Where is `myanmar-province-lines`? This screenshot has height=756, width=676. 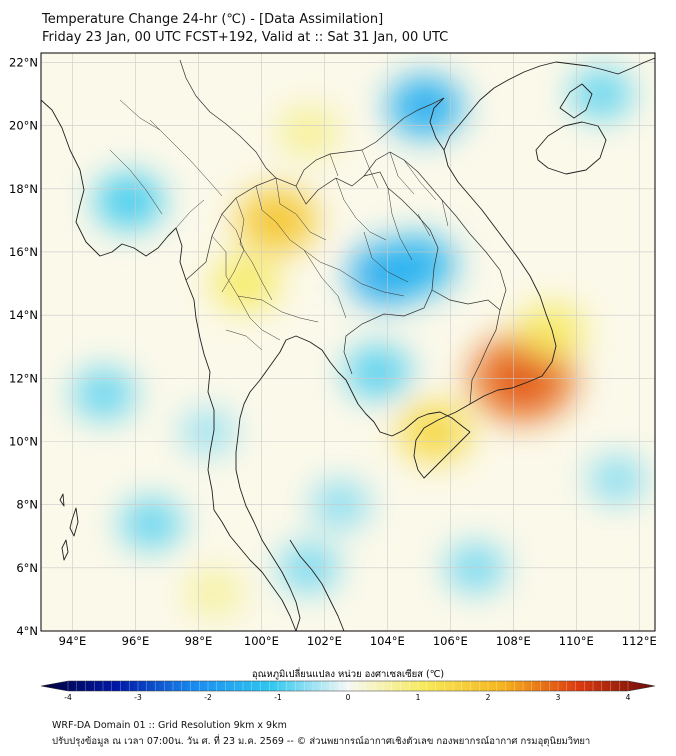 myanmar-province-lines is located at coordinates (166, 164).